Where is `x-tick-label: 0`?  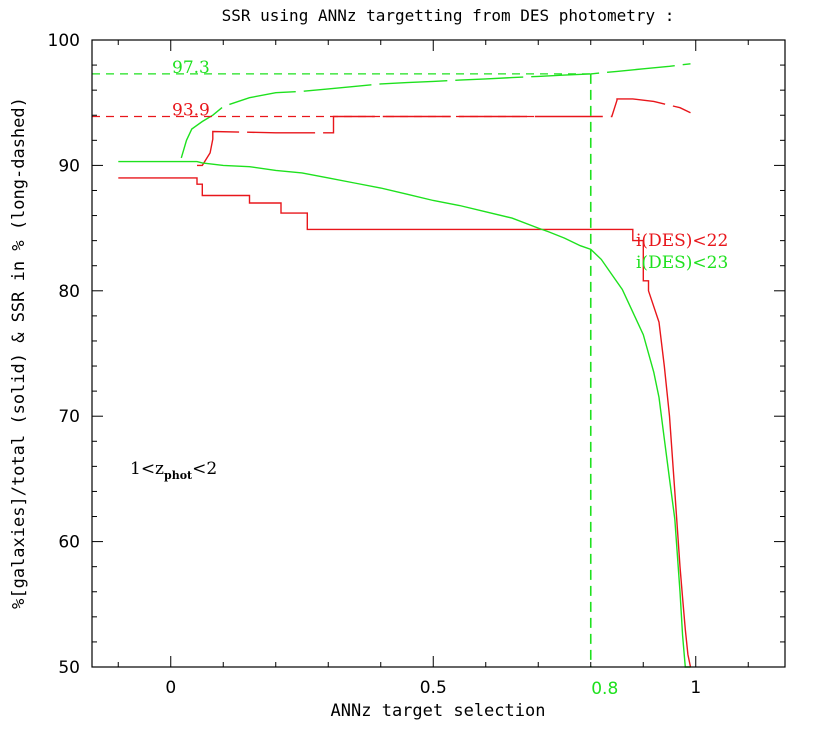 x-tick-label: 0 is located at coordinates (170, 688).